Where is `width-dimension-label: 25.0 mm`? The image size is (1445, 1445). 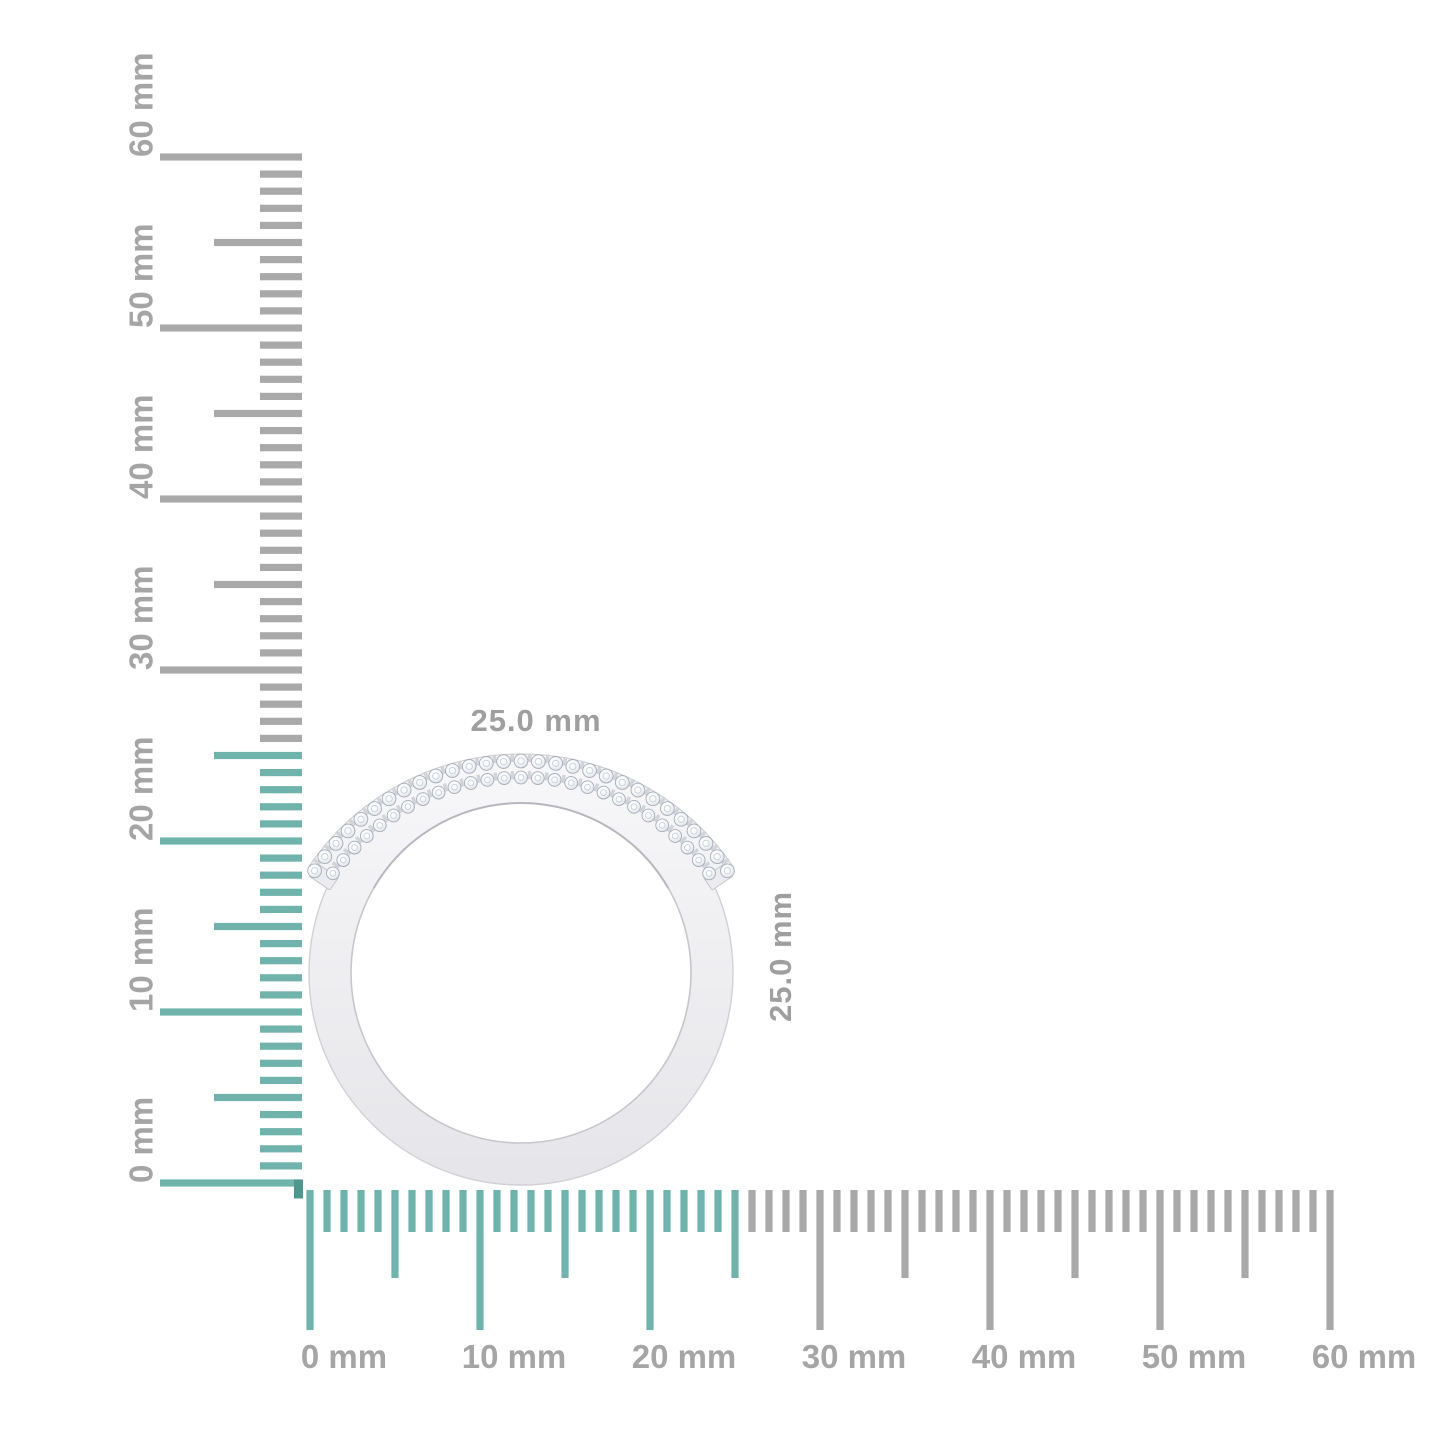 width-dimension-label: 25.0 mm is located at coordinates (535, 720).